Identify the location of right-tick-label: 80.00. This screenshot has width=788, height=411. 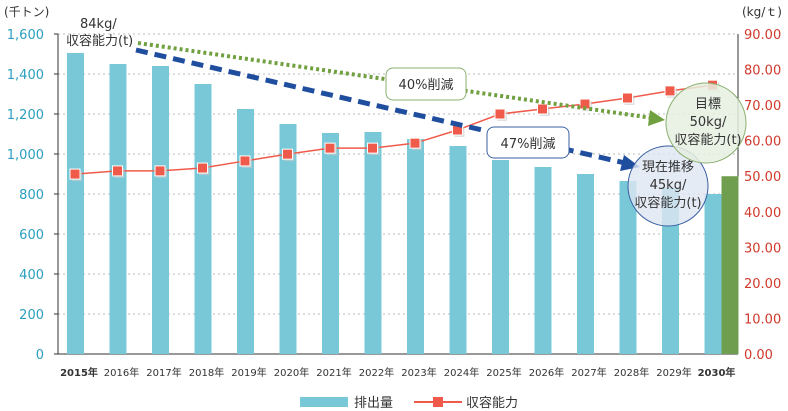
(762, 71).